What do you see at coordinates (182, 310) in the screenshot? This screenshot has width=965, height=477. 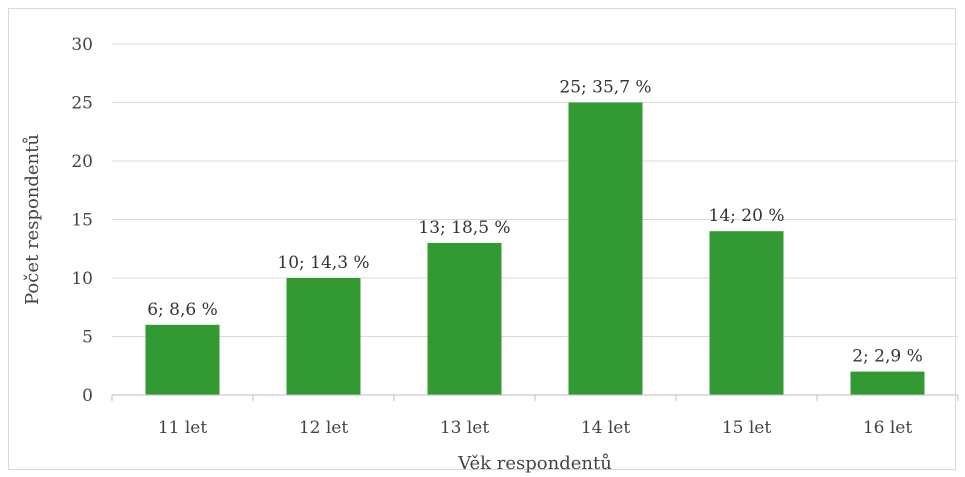 I see `data-label: 6; 8,6 %` at bounding box center [182, 310].